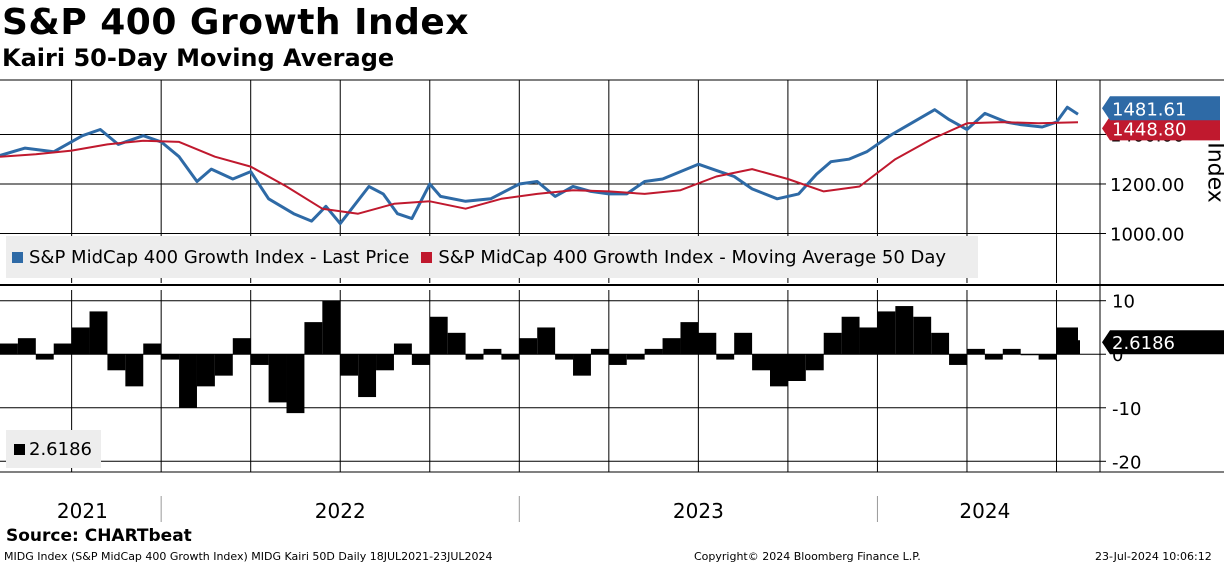  I want to click on y-tick-label: -10, so click(1126, 409).